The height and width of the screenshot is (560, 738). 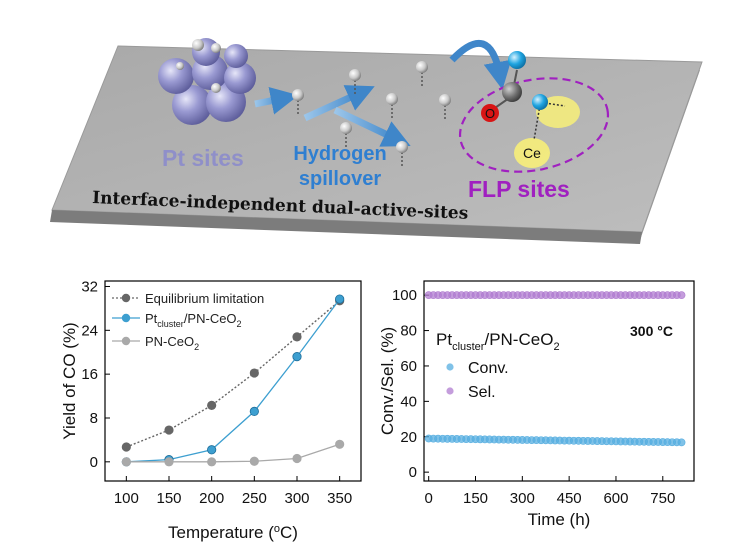 What do you see at coordinates (371, 113) in the screenshot?
I see `hydrogen-atoms` at bounding box center [371, 113].